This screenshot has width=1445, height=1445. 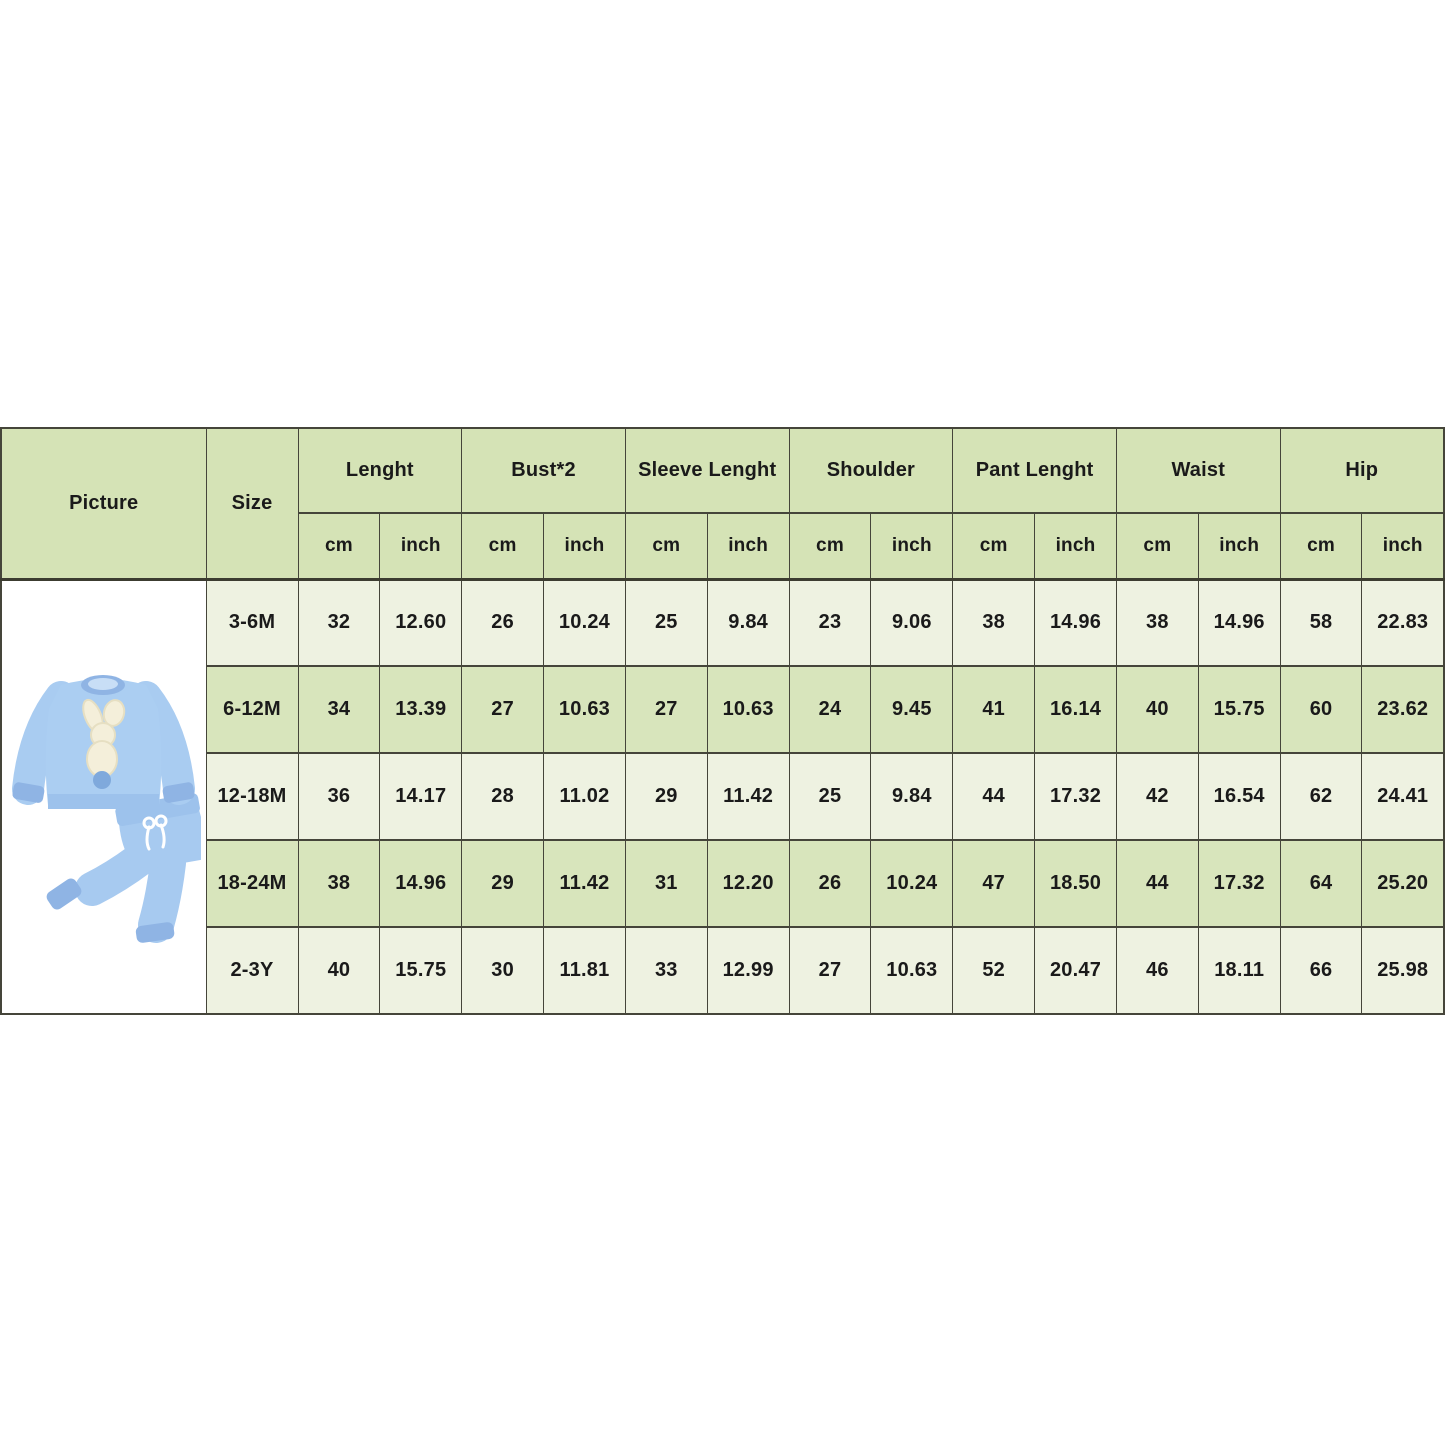 What do you see at coordinates (912, 622) in the screenshot?
I see `table-cell: 9.06` at bounding box center [912, 622].